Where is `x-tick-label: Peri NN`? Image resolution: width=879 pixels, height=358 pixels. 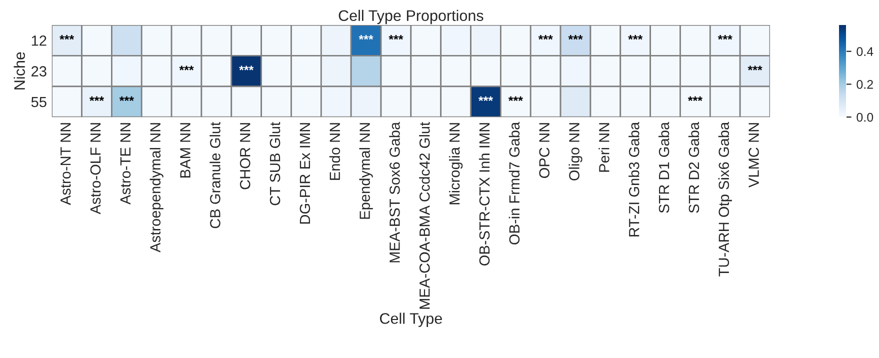
x-tick-label: Peri NN is located at coordinates (604, 147).